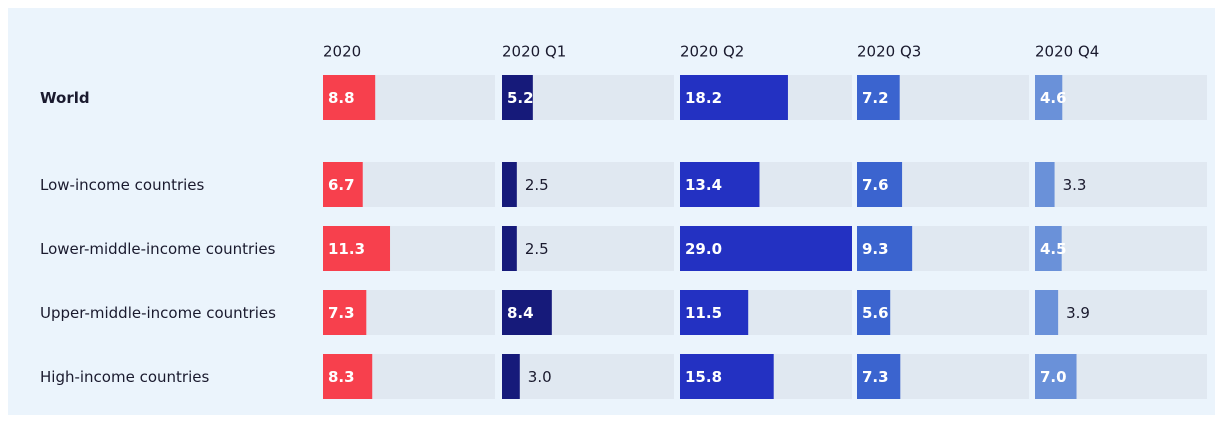  I want to click on value-label: 7.0, so click(1053, 377).